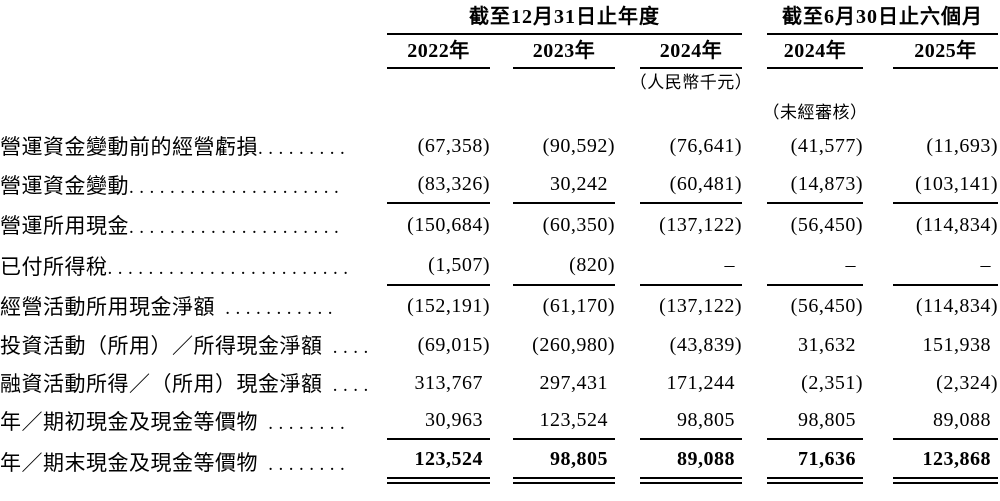  What do you see at coordinates (448, 382) in the screenshot?
I see `value-cell: 313,767` at bounding box center [448, 382].